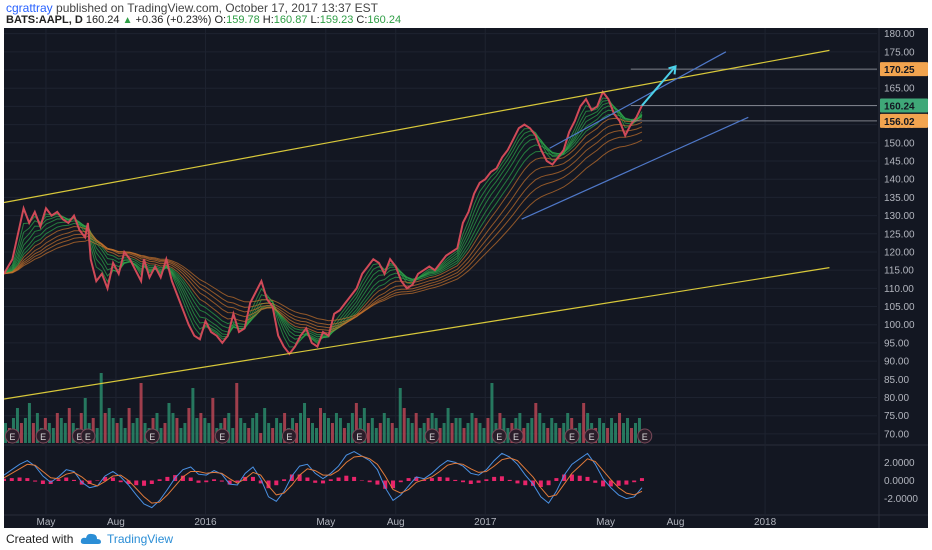  I want to click on close-value: 160.24, so click(384, 20).